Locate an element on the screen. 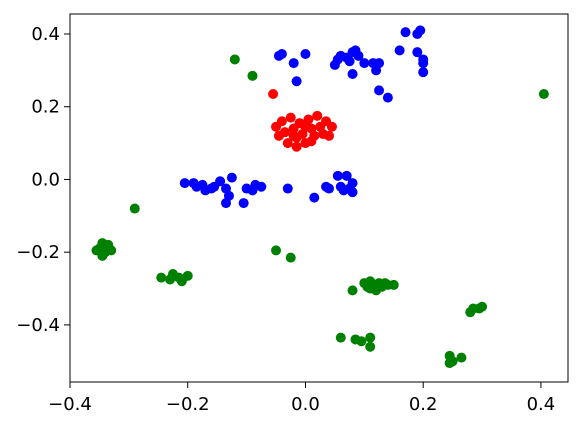 Image resolution: width=580 pixels, height=434 pixels. x-tick-label: 0.2 is located at coordinates (423, 404).